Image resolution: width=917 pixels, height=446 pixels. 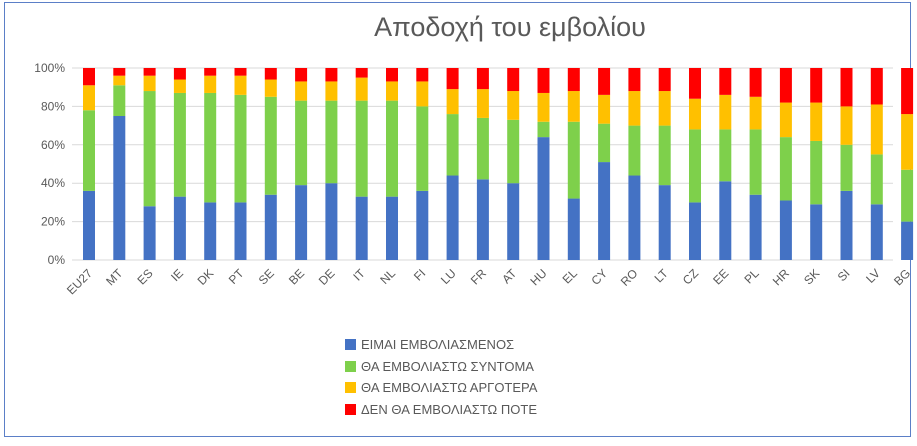 I want to click on legend-label: ΘΑ ΕΜΒΟΛΙΑΣΤΩ ΑΡΓΟΤΕΡΑ, so click(x=449, y=388).